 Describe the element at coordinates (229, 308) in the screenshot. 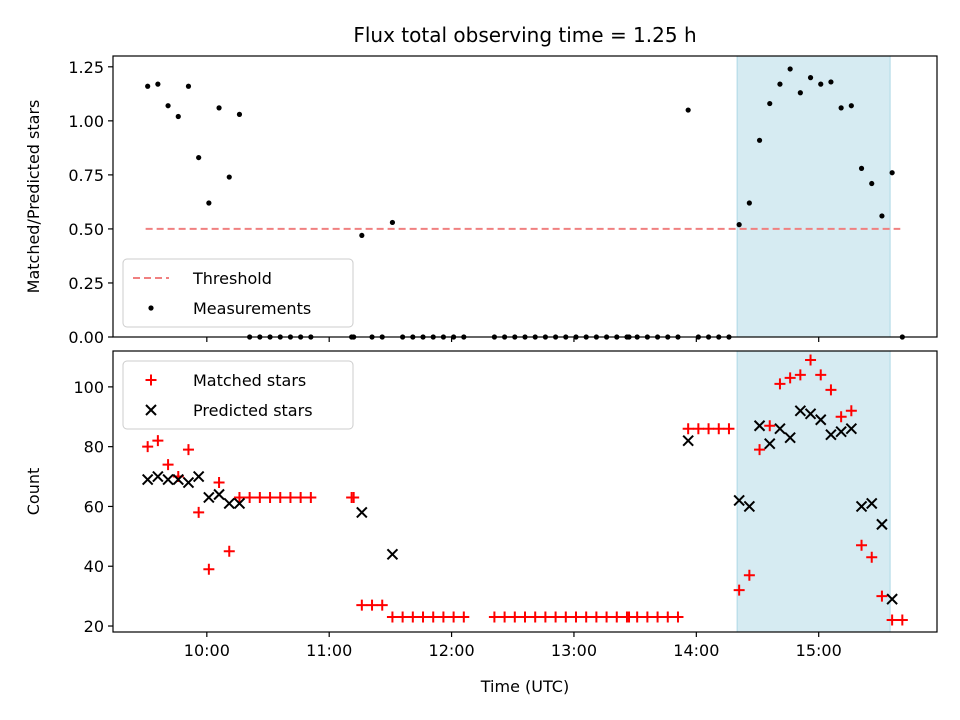

I see `legend-entry: Measurements` at that location.